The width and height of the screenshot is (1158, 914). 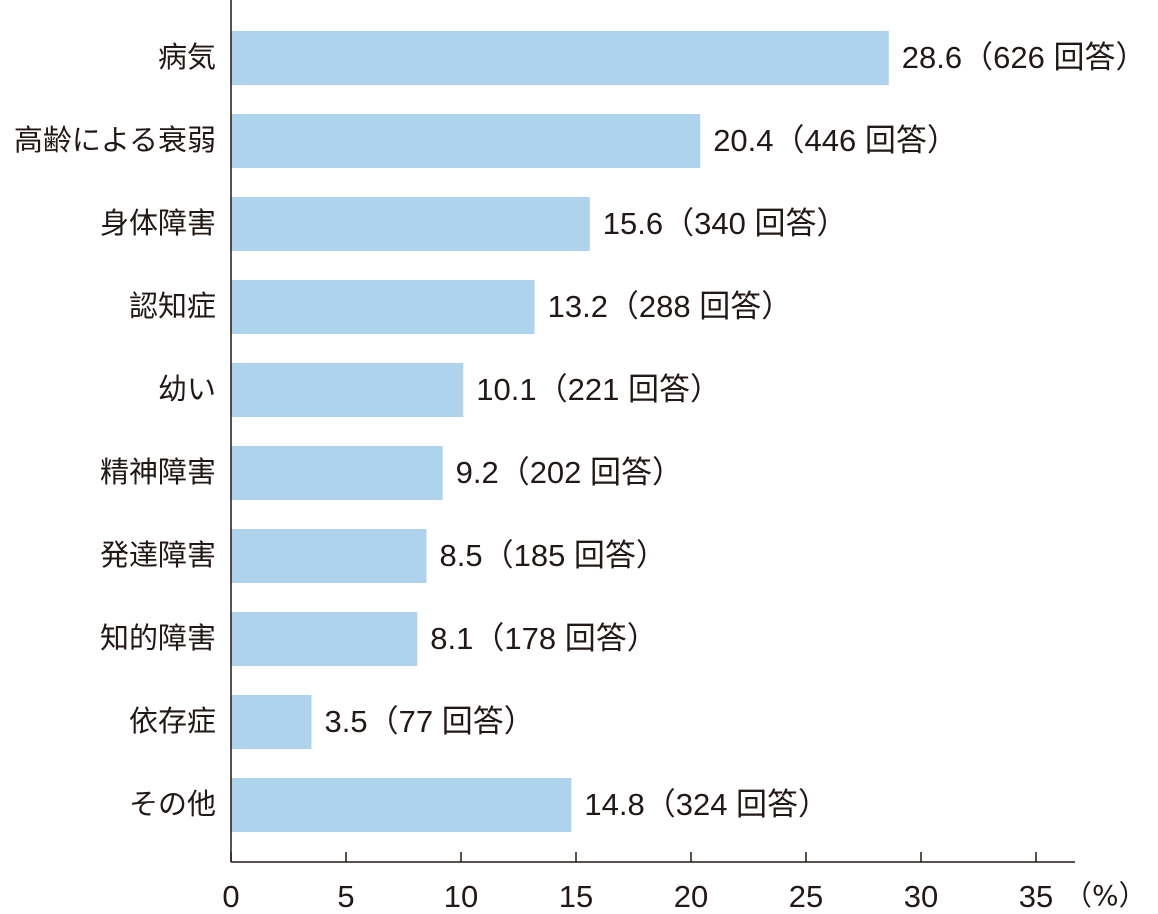 I want to click on data-label: 8.5（185 回答）, so click(x=553, y=555).